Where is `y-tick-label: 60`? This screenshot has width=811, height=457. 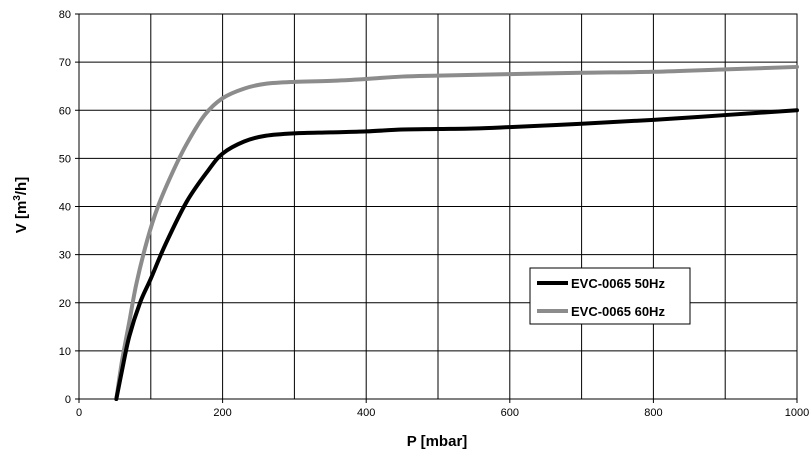 y-tick-label: 60 is located at coordinates (65, 111).